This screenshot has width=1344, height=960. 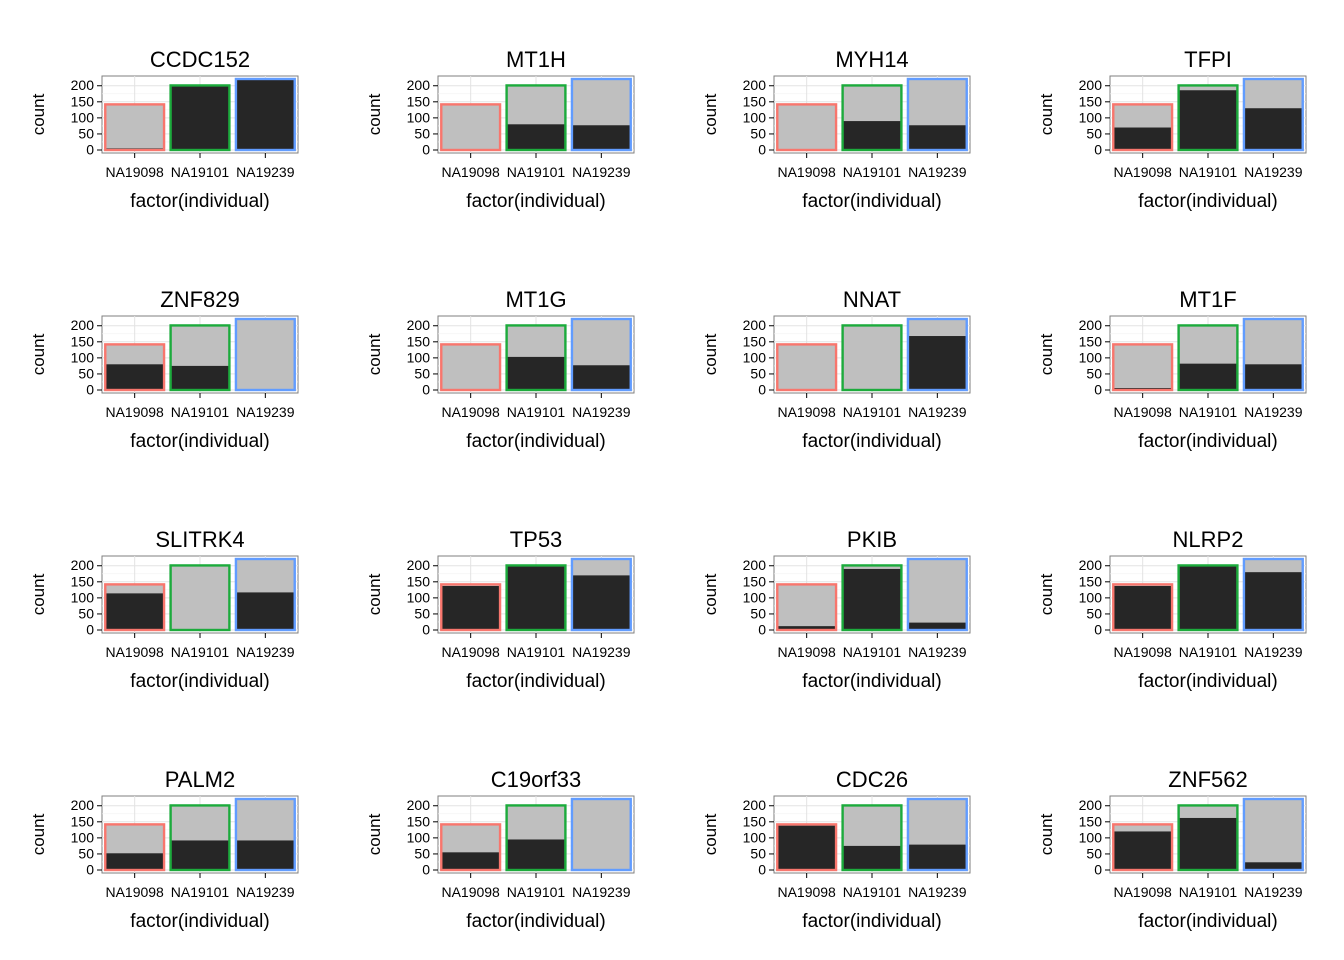 I want to click on panel-title: NLRP2, so click(x=1208, y=539).